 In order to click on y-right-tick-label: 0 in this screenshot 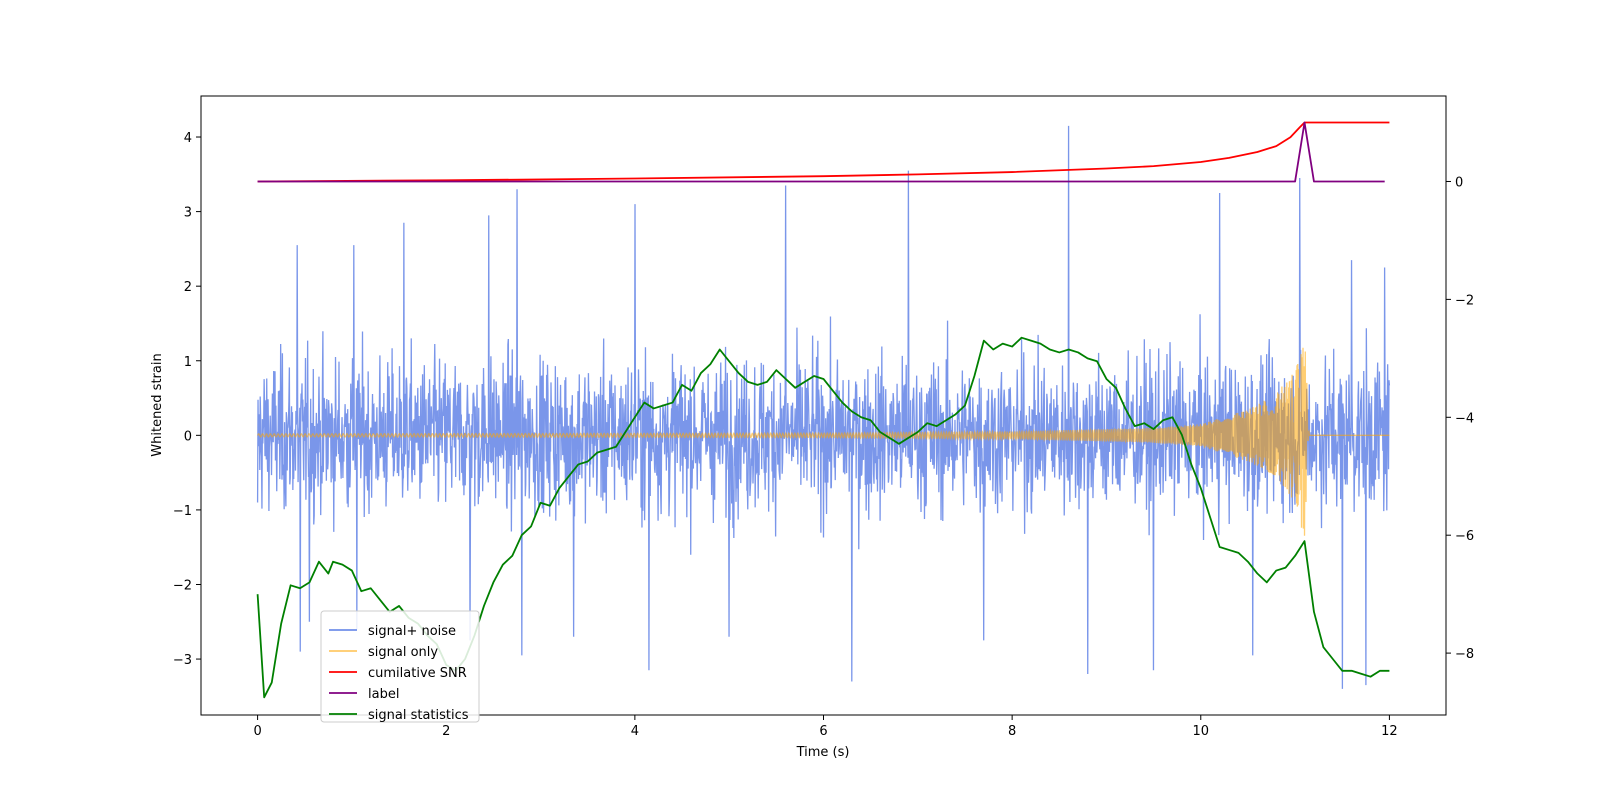, I will do `click(1459, 182)`.